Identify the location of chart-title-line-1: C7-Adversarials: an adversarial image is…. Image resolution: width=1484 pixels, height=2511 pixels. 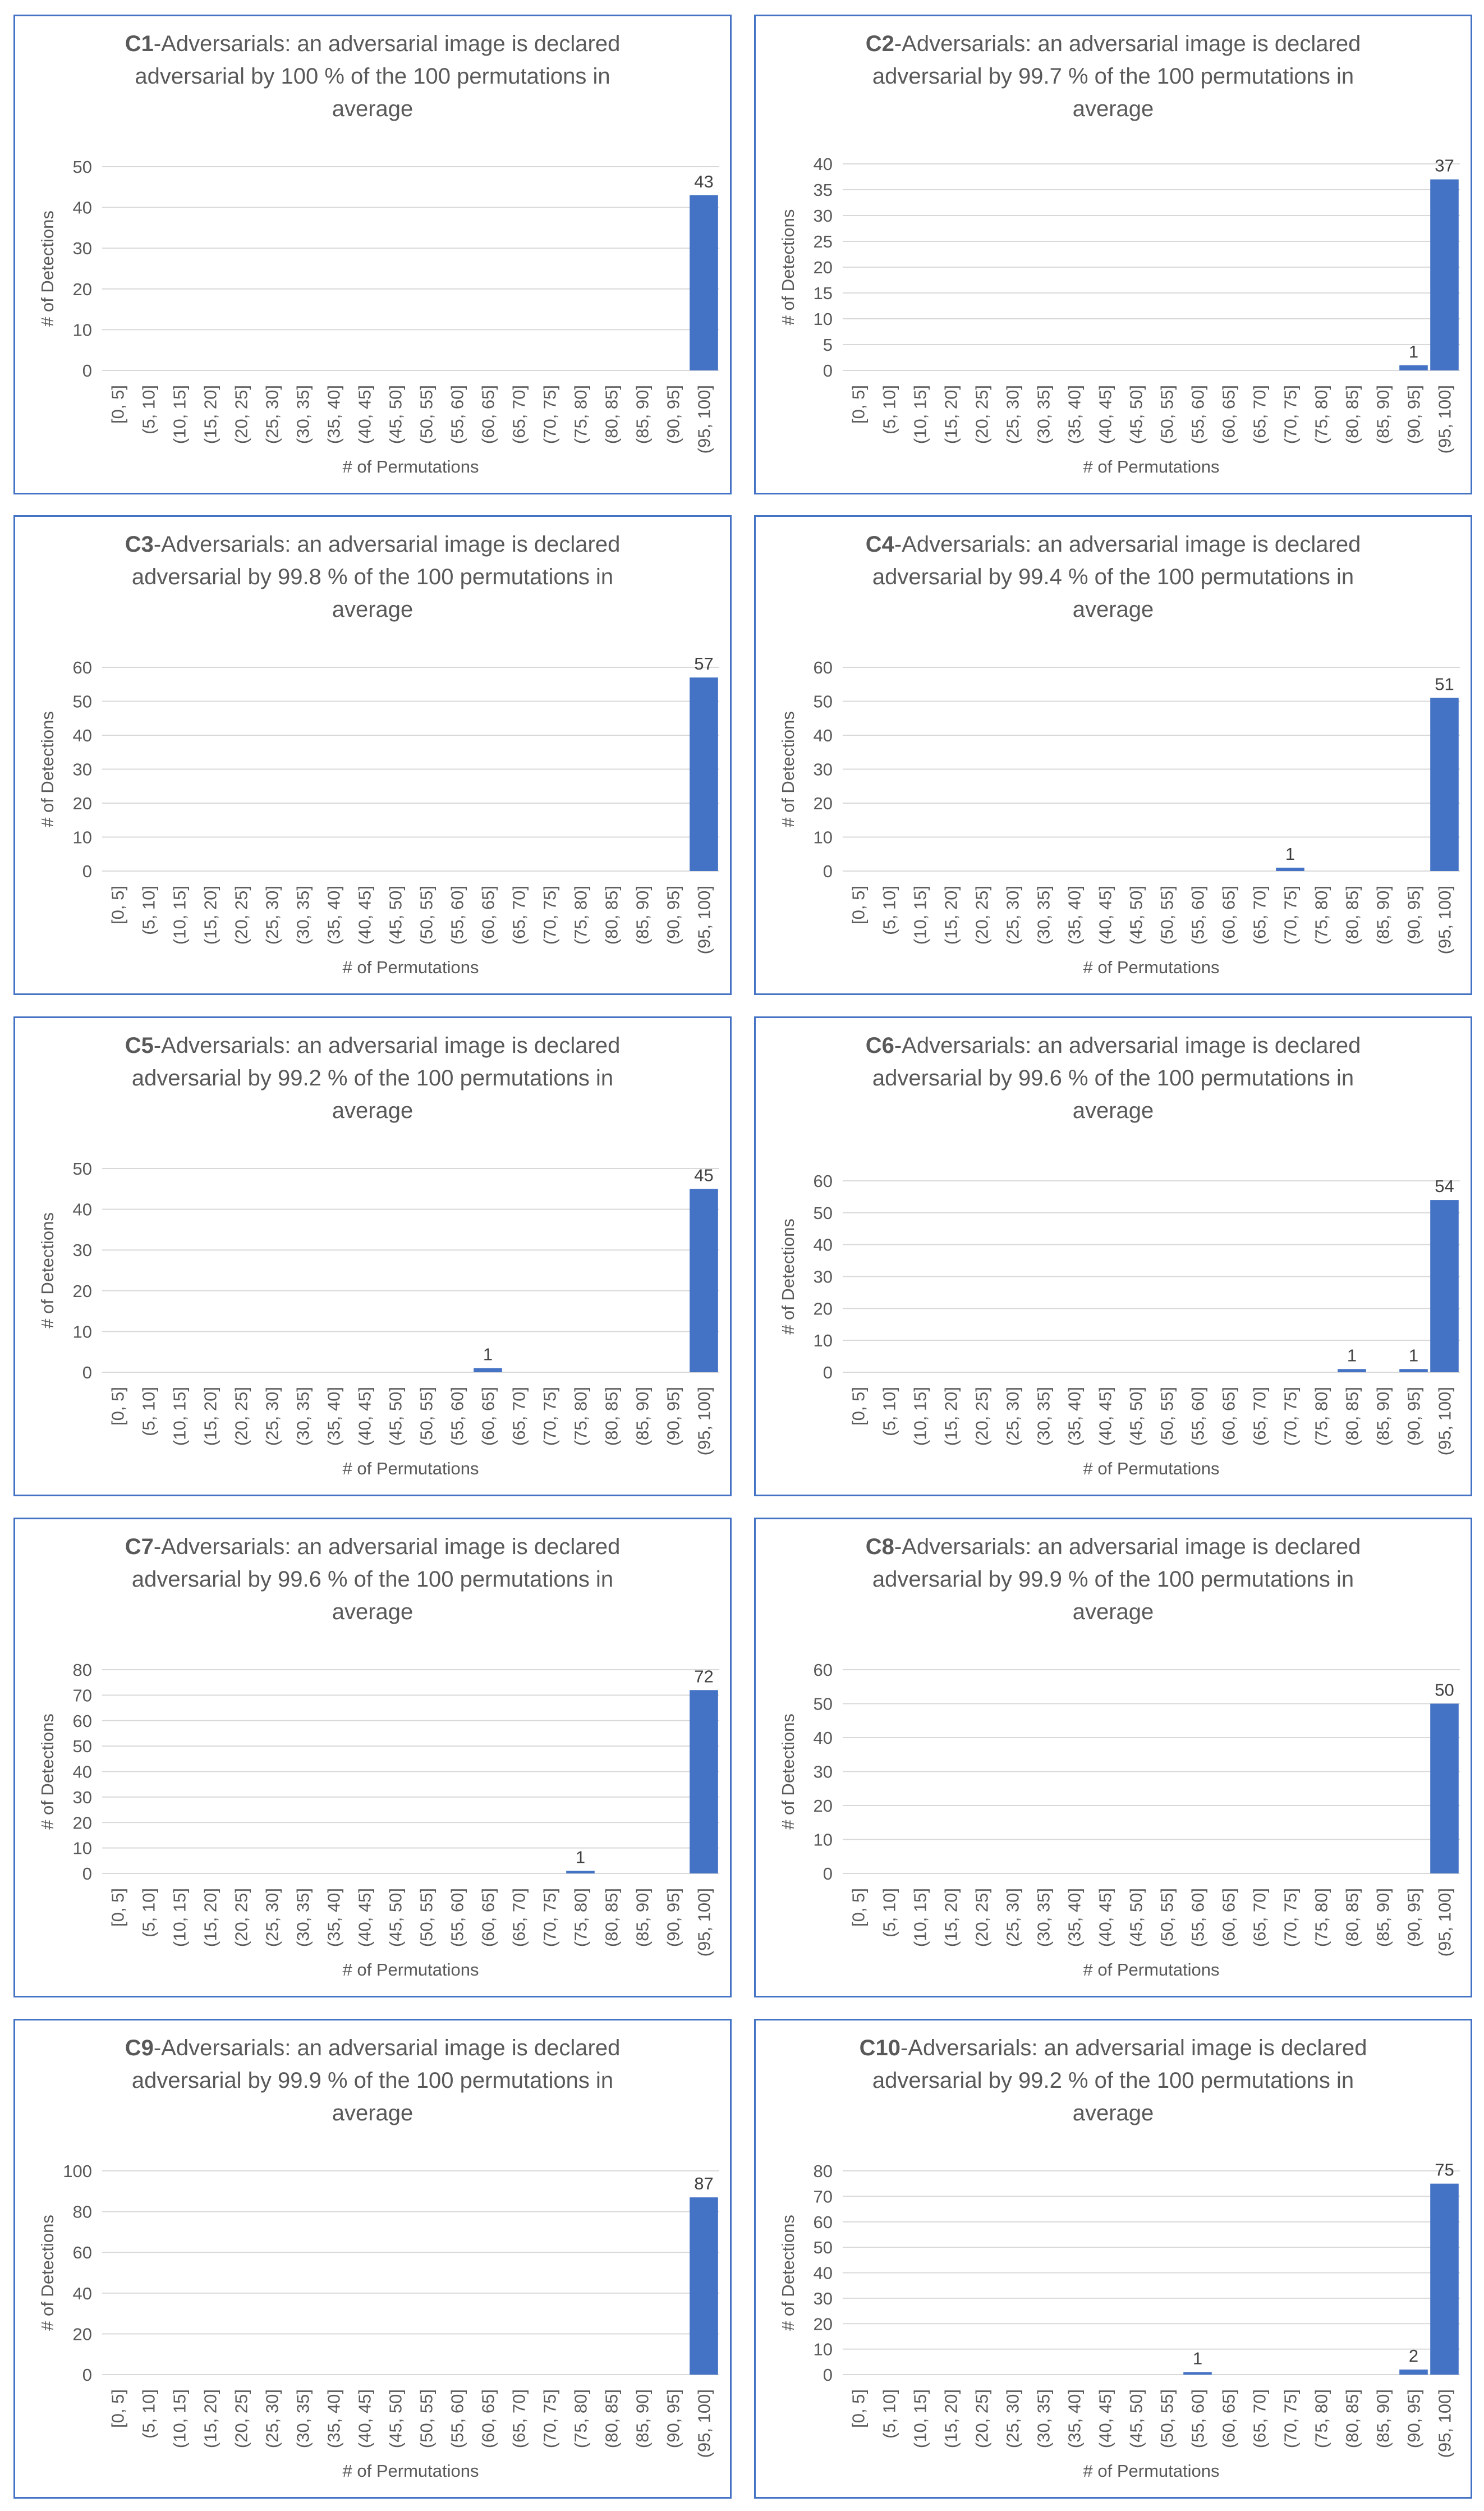
(373, 1547).